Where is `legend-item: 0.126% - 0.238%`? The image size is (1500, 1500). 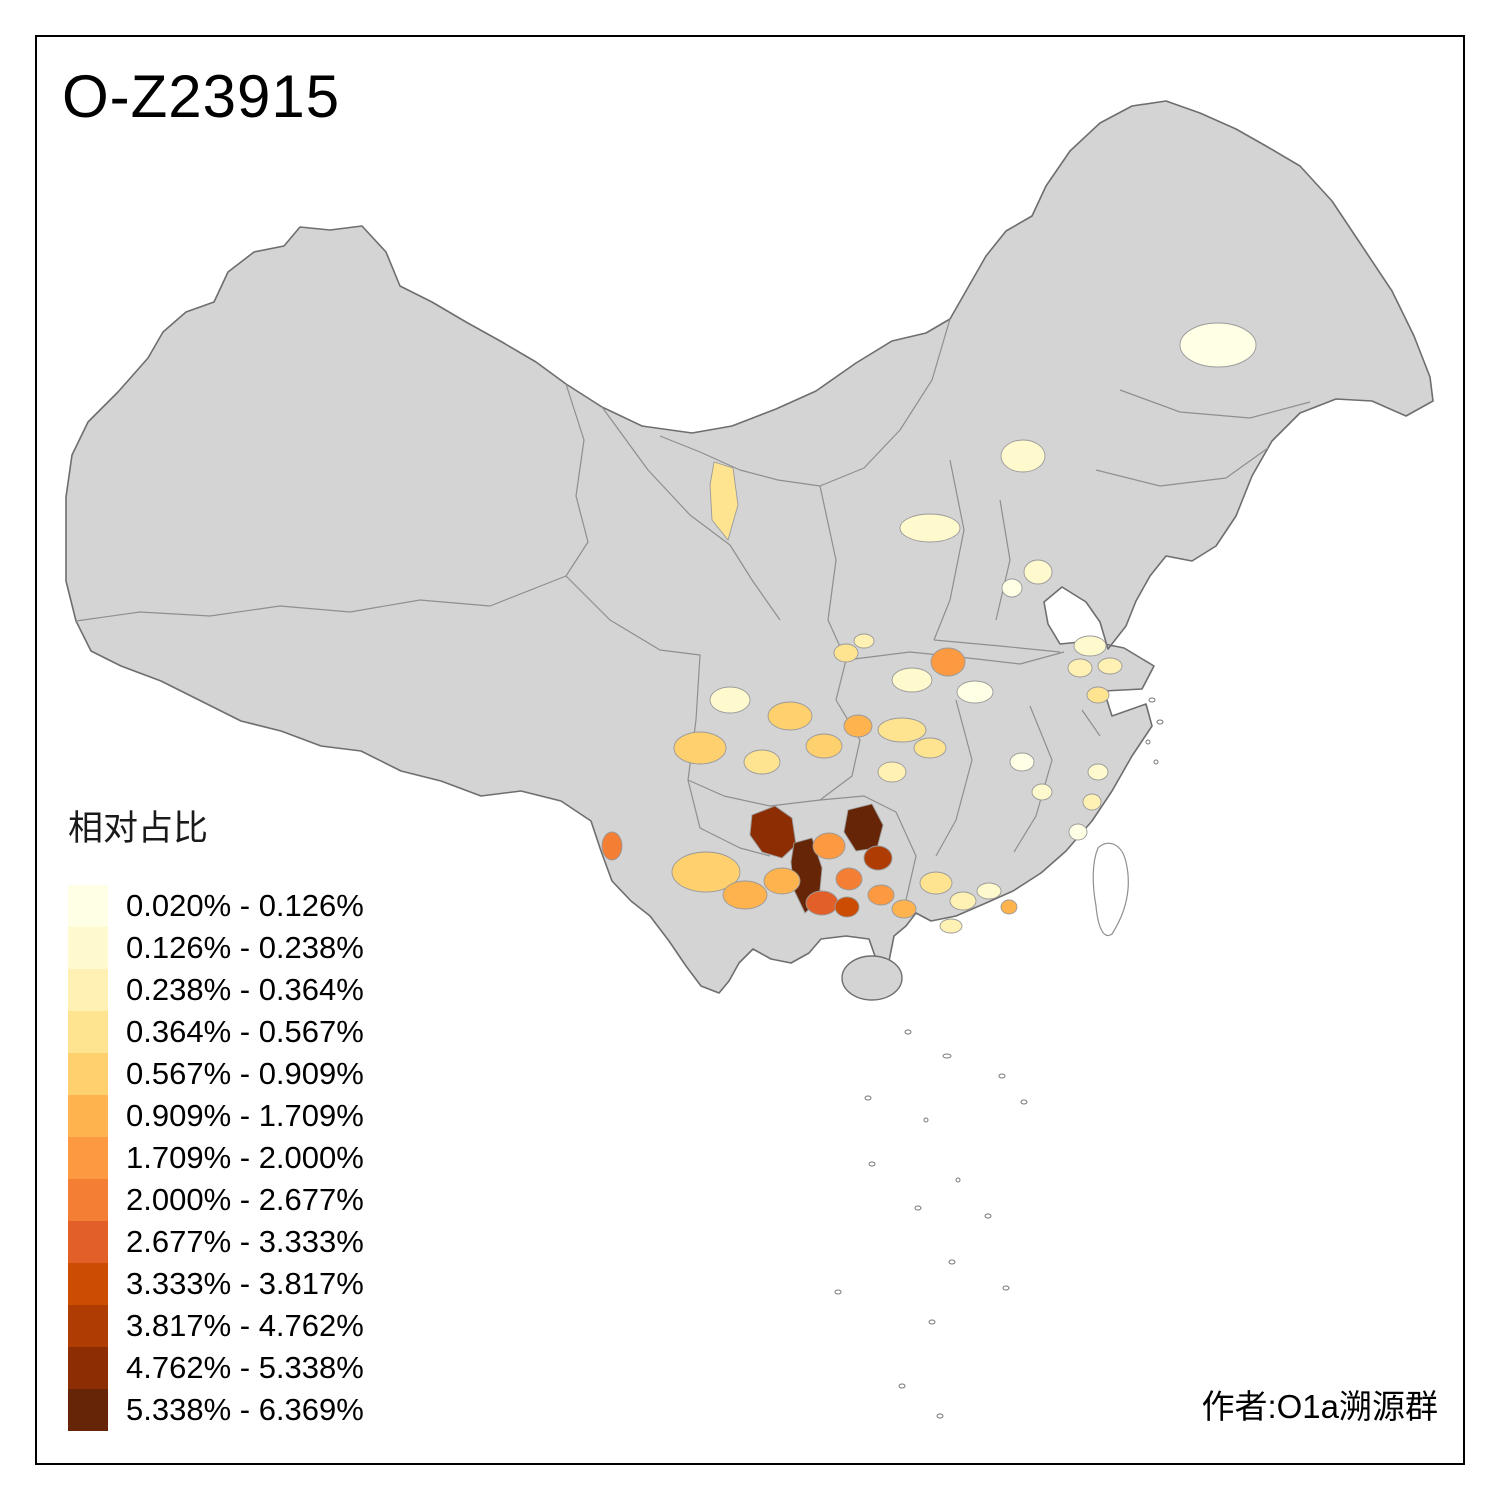
legend-item: 0.126% - 0.238% is located at coordinates (258, 948).